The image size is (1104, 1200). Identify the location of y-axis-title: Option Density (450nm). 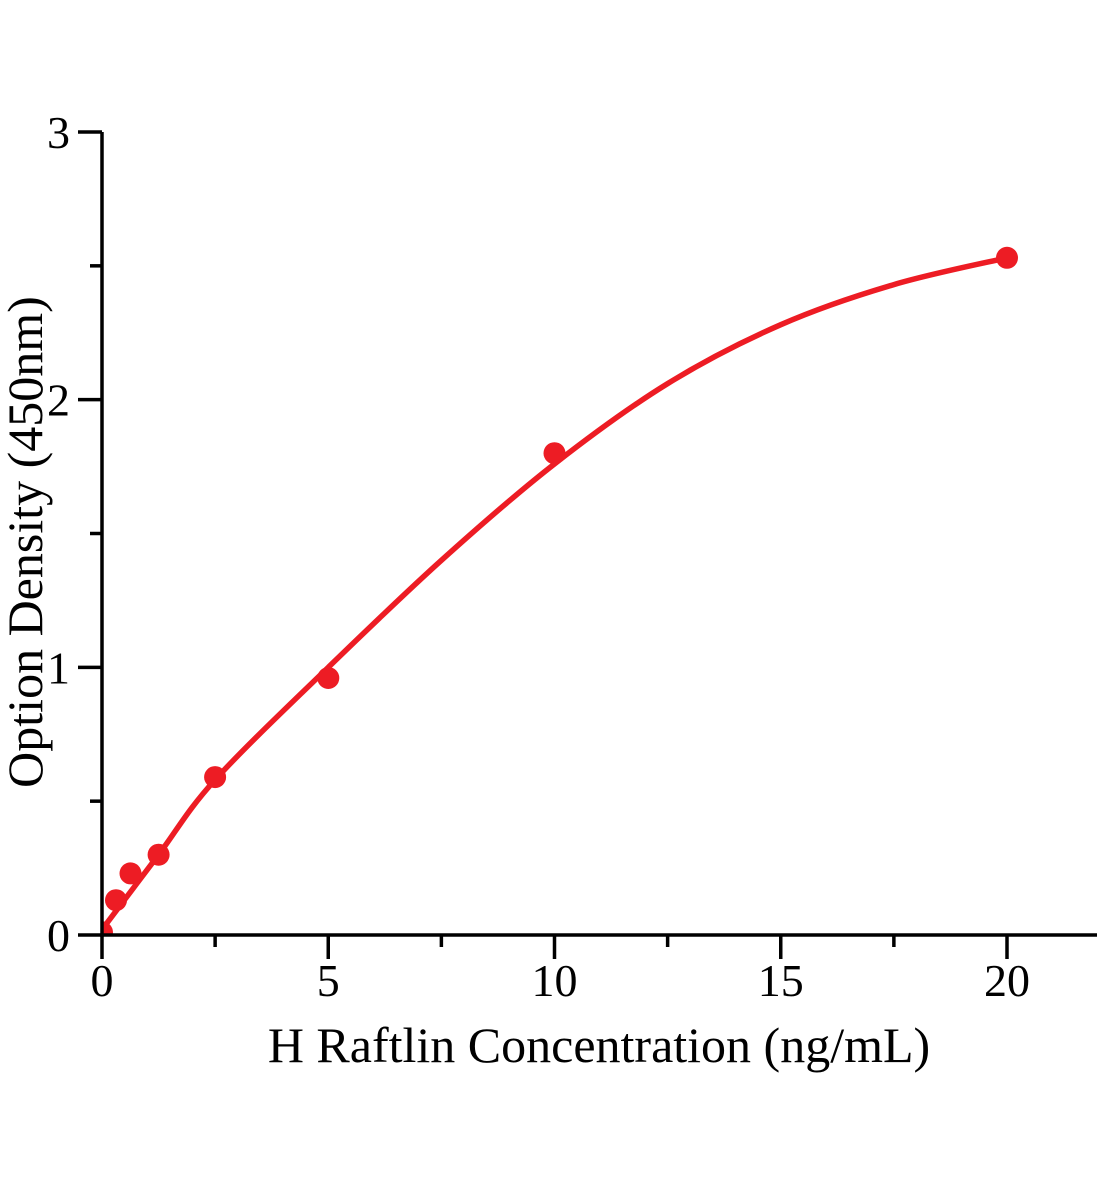
(26, 542).